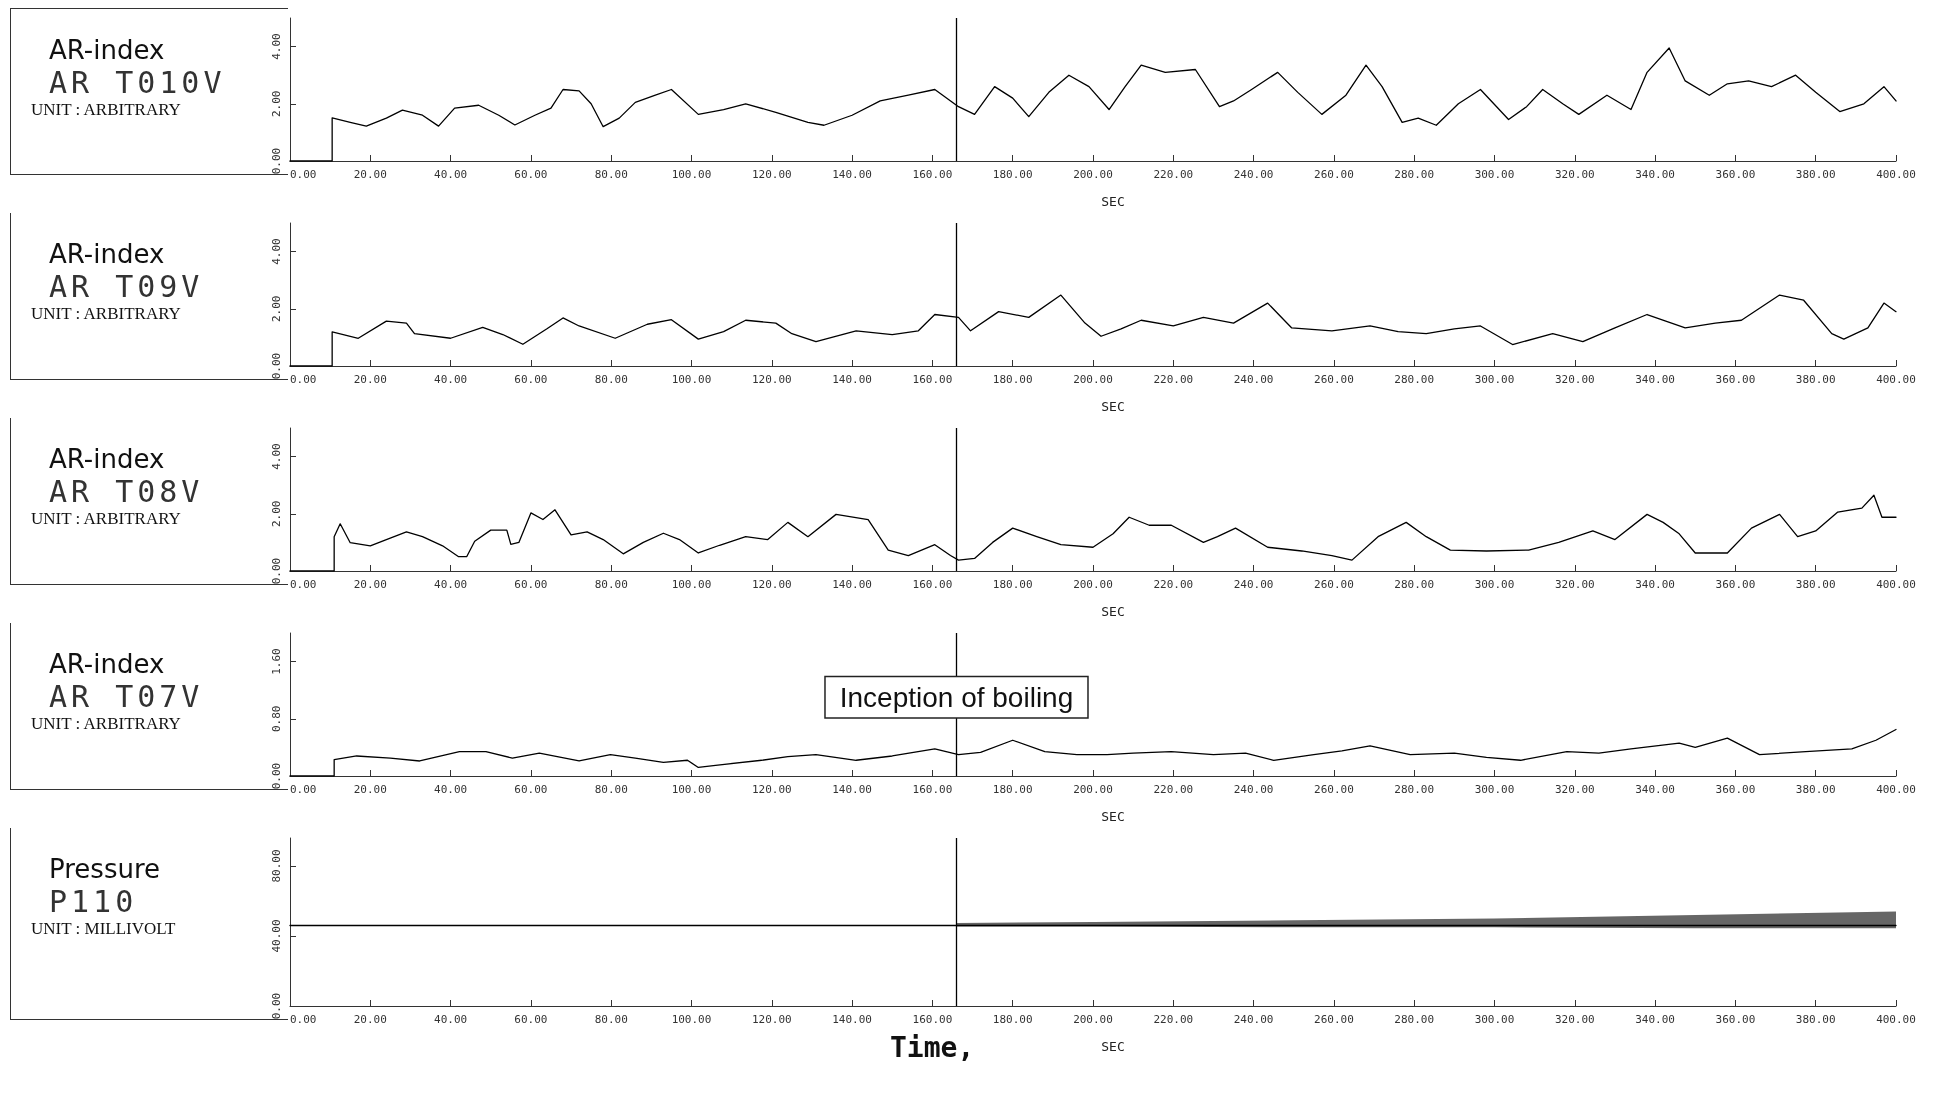 This screenshot has height=1094, width=1939. I want to click on text: Pressure, so click(105, 869).